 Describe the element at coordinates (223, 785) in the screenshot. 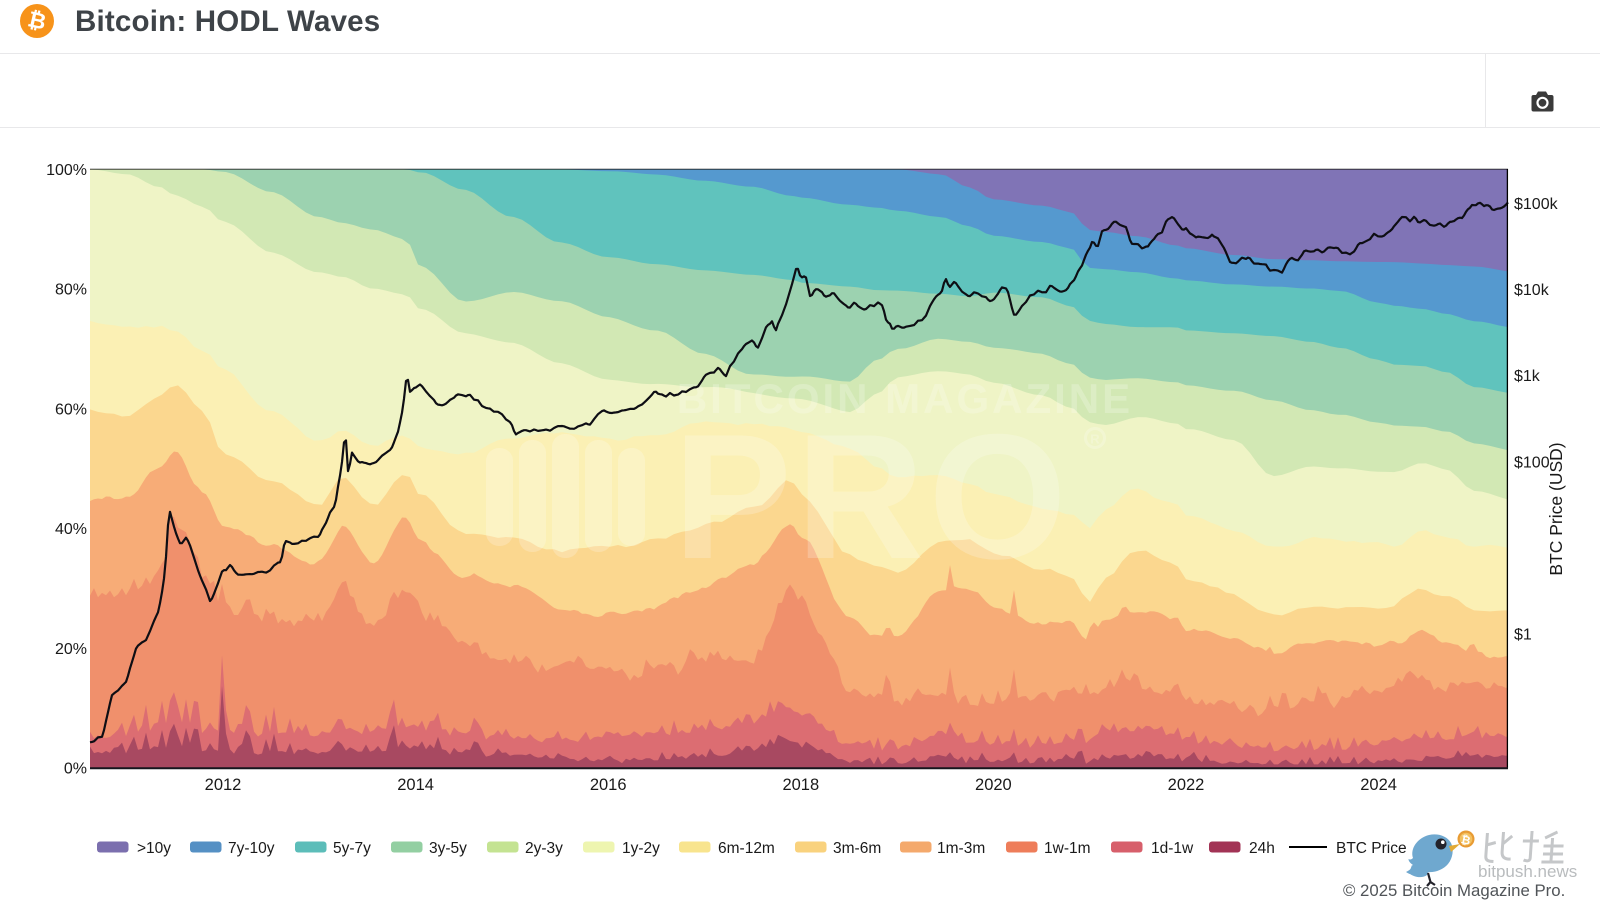

I see `svg-text: 2012` at that location.